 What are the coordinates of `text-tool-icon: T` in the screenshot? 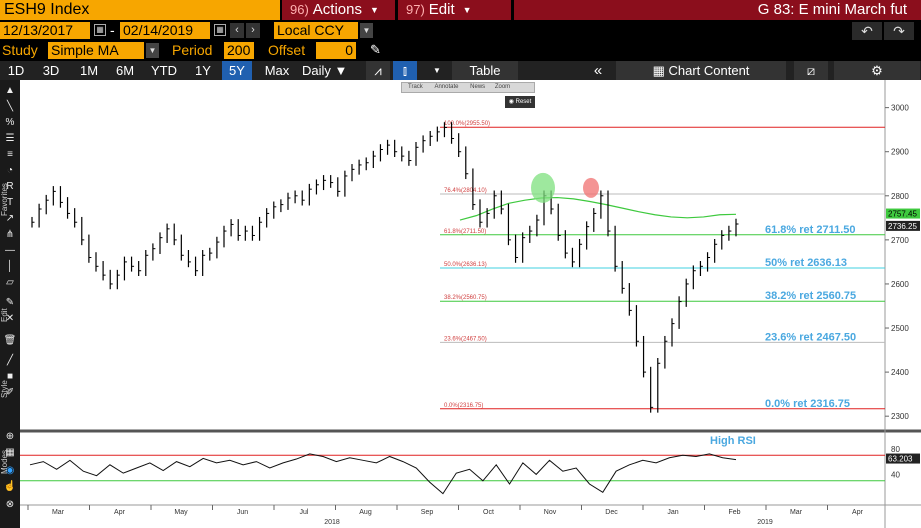 It's located at (10, 202).